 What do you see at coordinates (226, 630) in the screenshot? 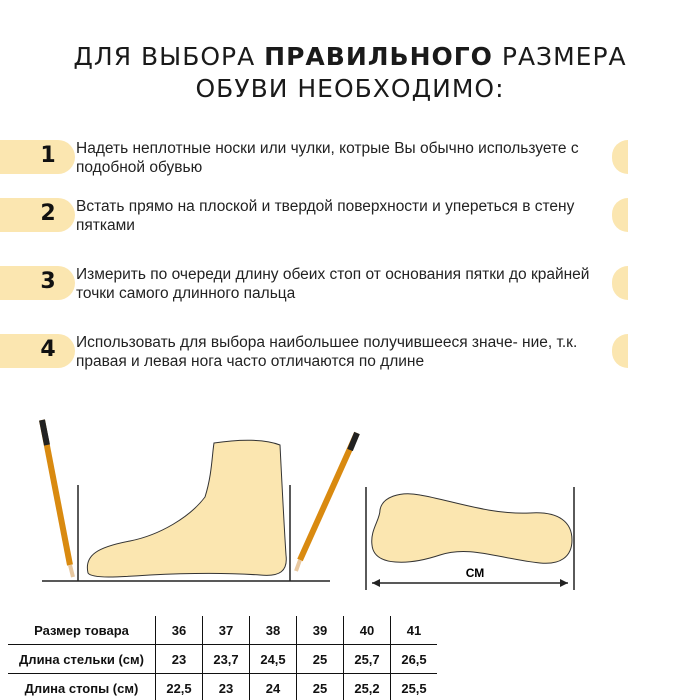
I see `table-cell: 37` at bounding box center [226, 630].